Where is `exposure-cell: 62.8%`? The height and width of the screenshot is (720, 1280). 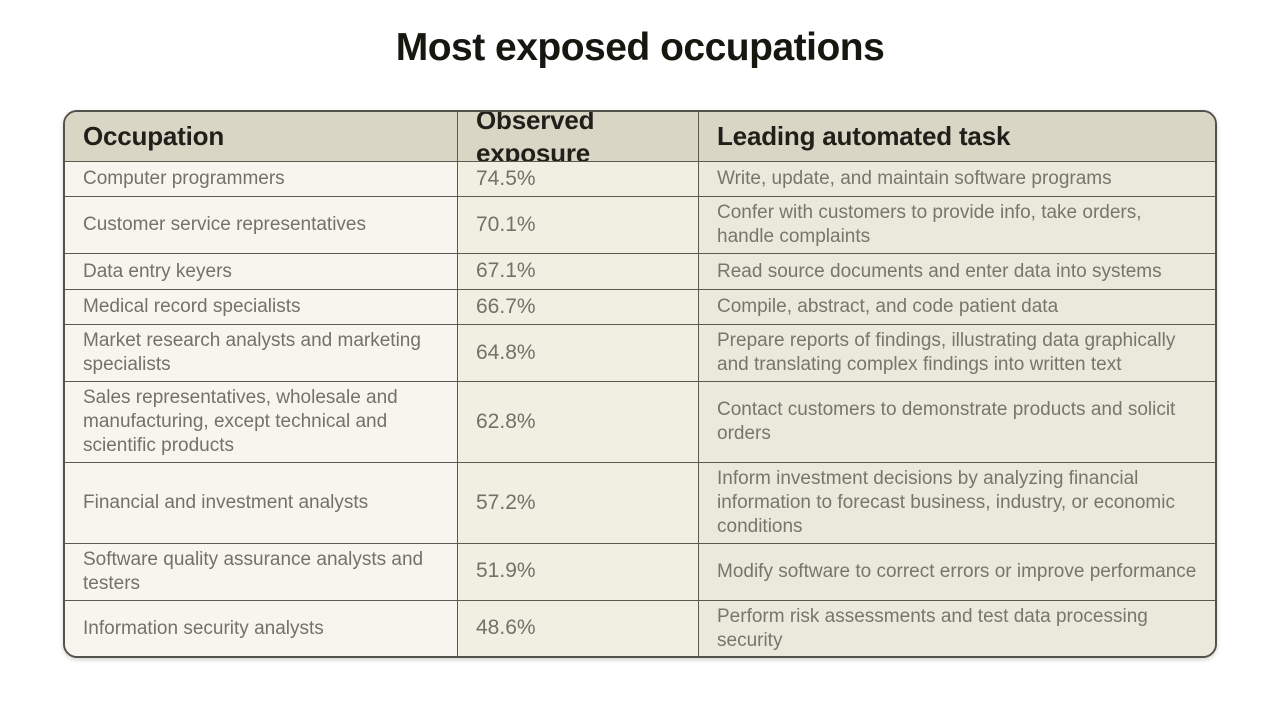 exposure-cell: 62.8% is located at coordinates (578, 421).